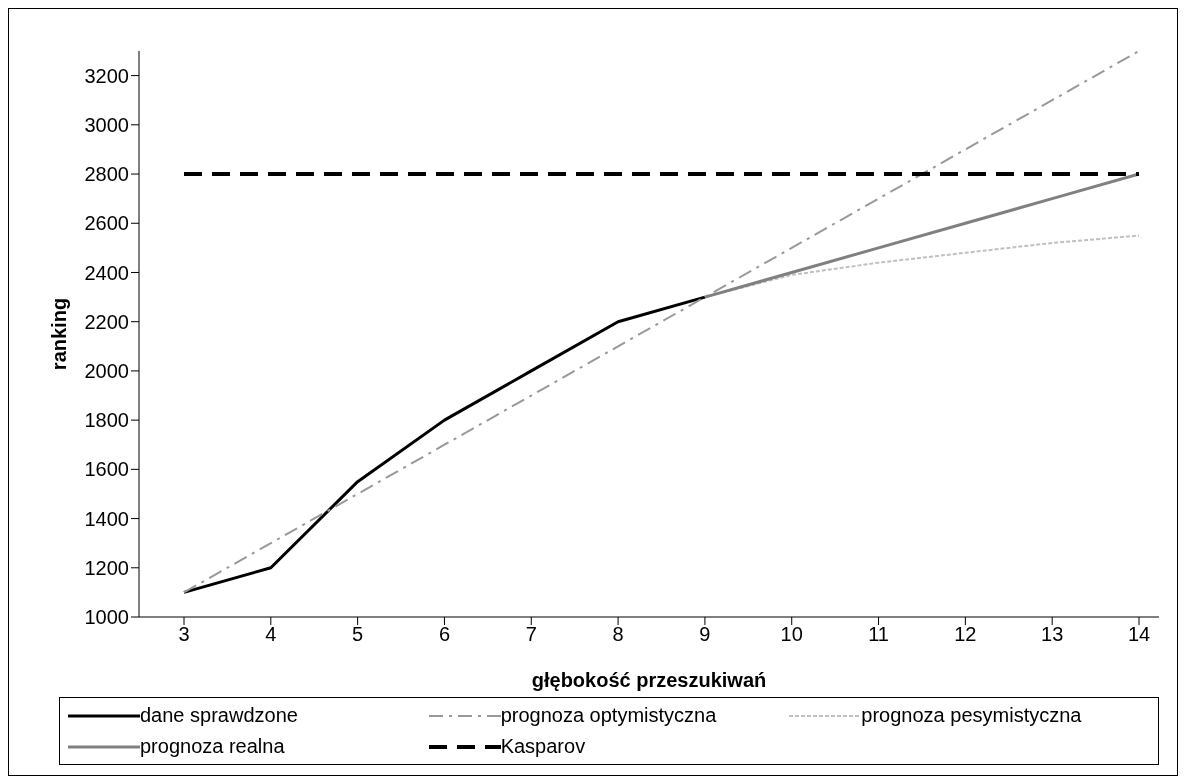  Describe the element at coordinates (106, 371) in the screenshot. I see `y-tick-label: 2000` at that location.